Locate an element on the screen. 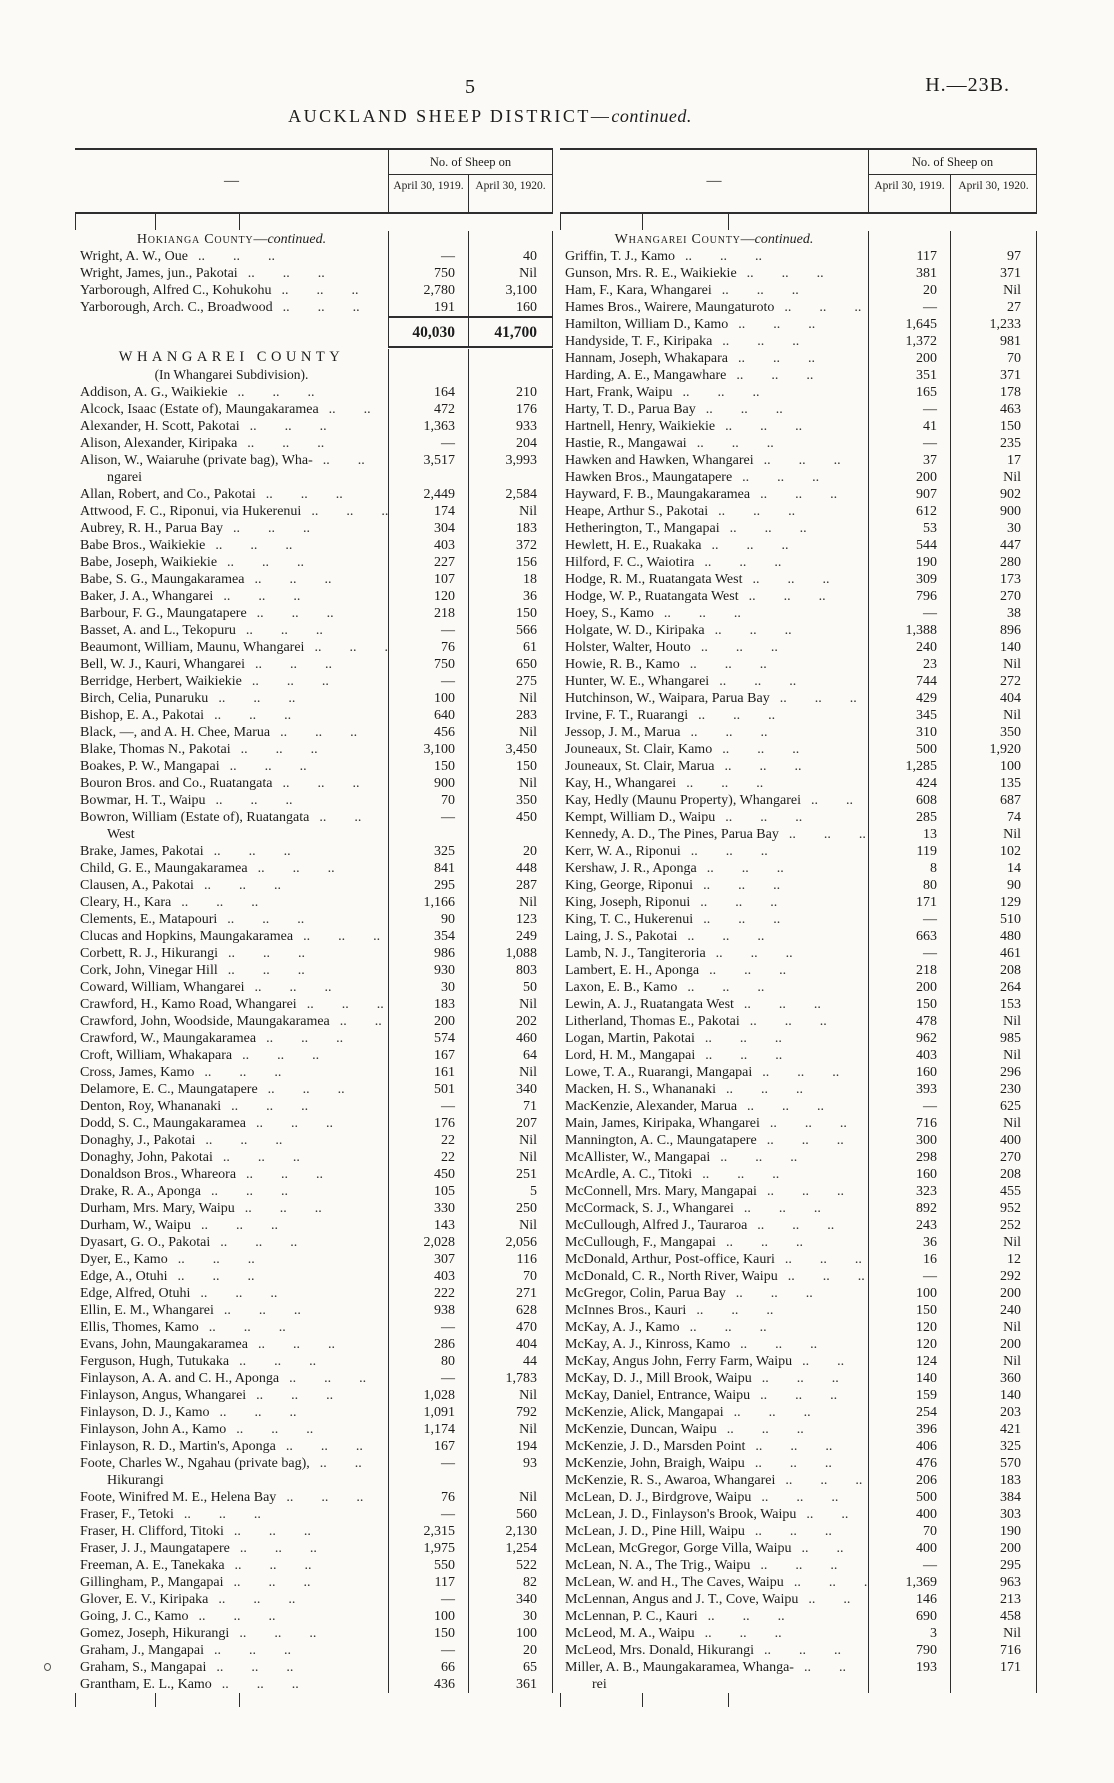  sheep-count-1920: 450 is located at coordinates (510, 826).